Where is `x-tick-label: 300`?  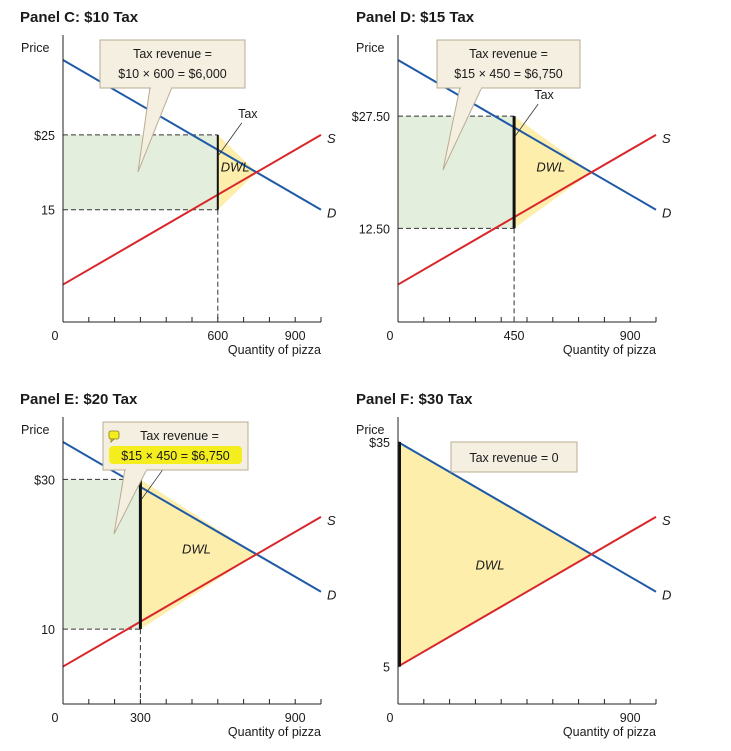
x-tick-label: 300 is located at coordinates (140, 718).